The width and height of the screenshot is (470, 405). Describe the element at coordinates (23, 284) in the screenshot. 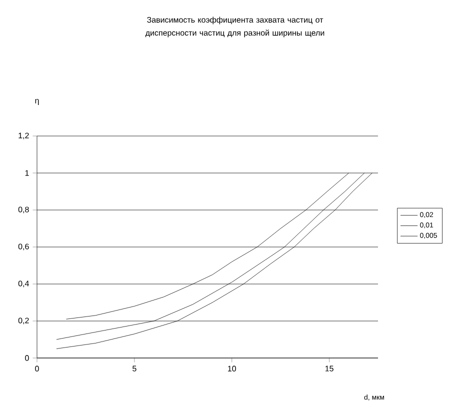

I see `y-tick-label: 0,4` at that location.